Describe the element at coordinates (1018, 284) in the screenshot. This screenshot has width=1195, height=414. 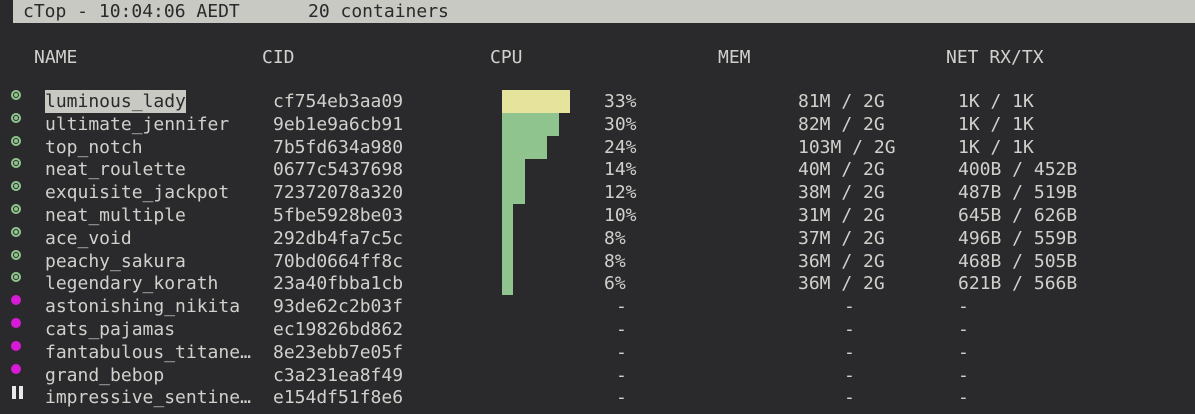
I see `net-value: 621B / 566B` at that location.